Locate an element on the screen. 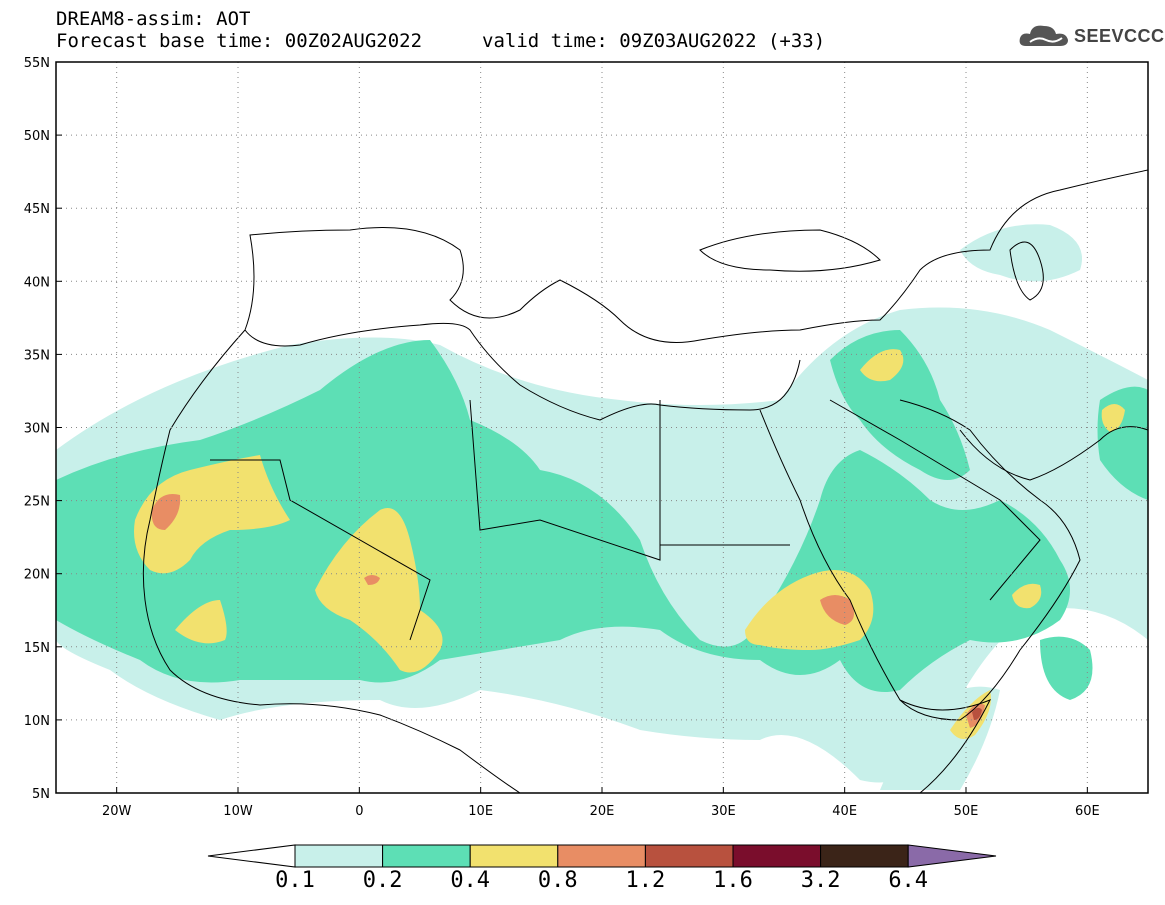  forecast-base-time: Forecast base time: 00Z02AUG2022 is located at coordinates (239, 41).